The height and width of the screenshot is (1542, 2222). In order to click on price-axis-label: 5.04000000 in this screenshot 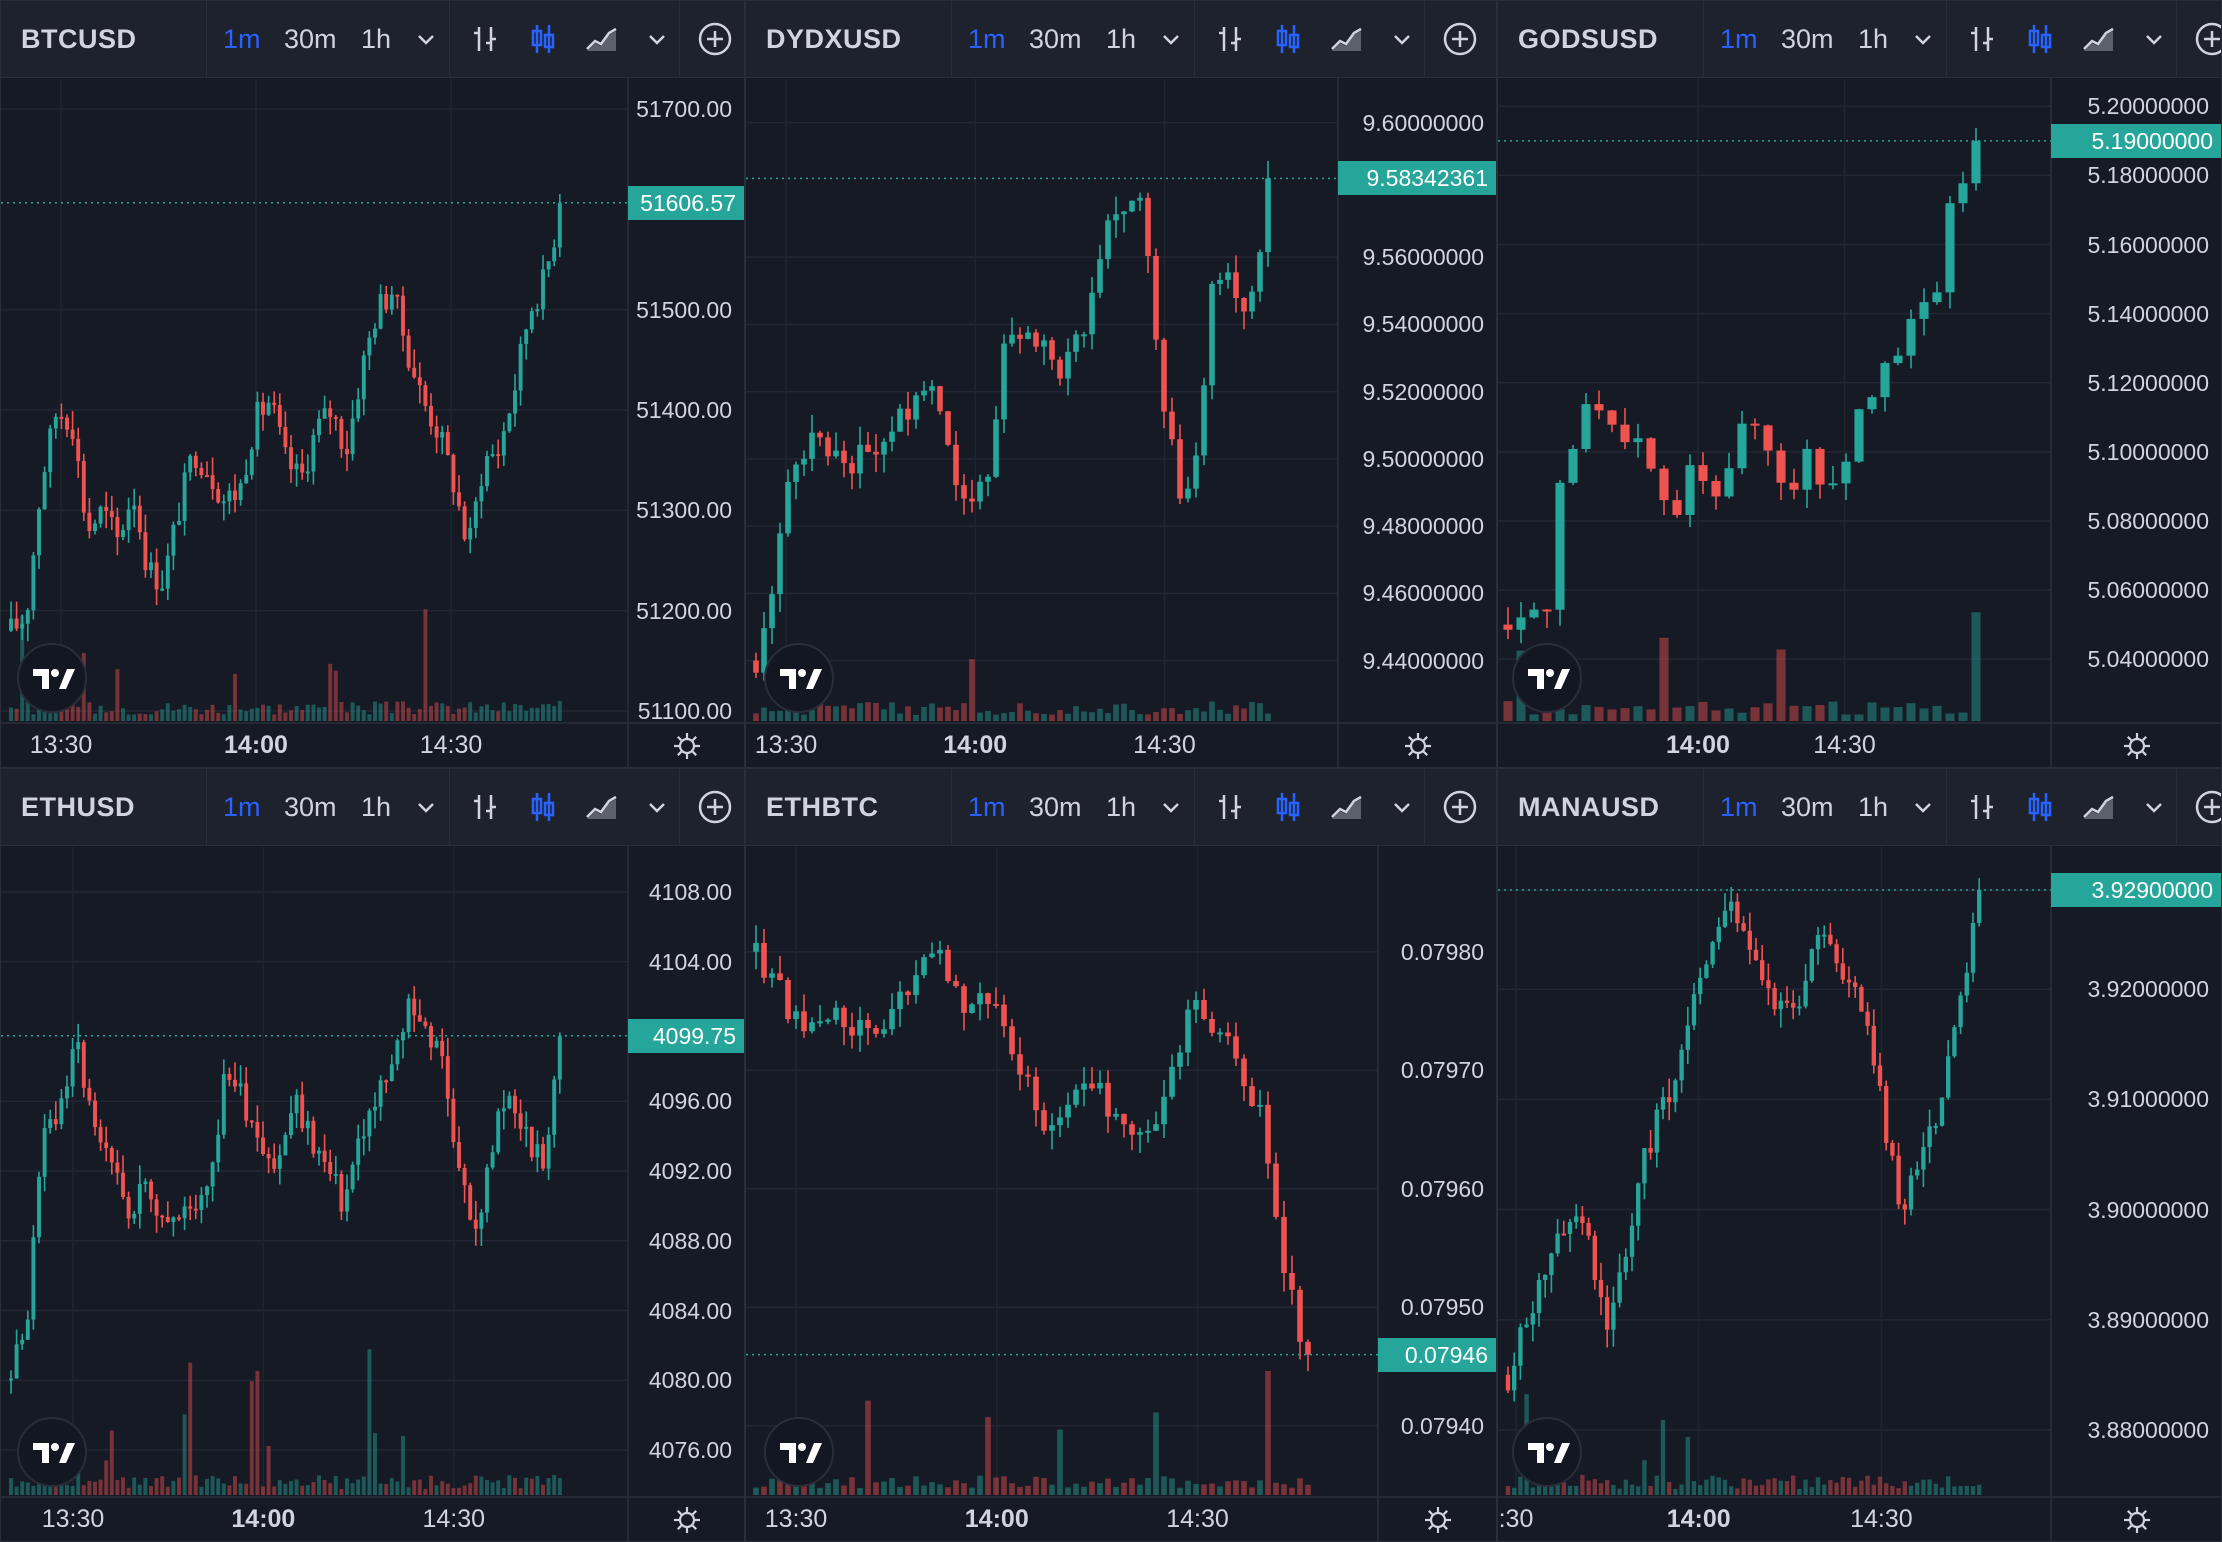, I will do `click(2148, 659)`.